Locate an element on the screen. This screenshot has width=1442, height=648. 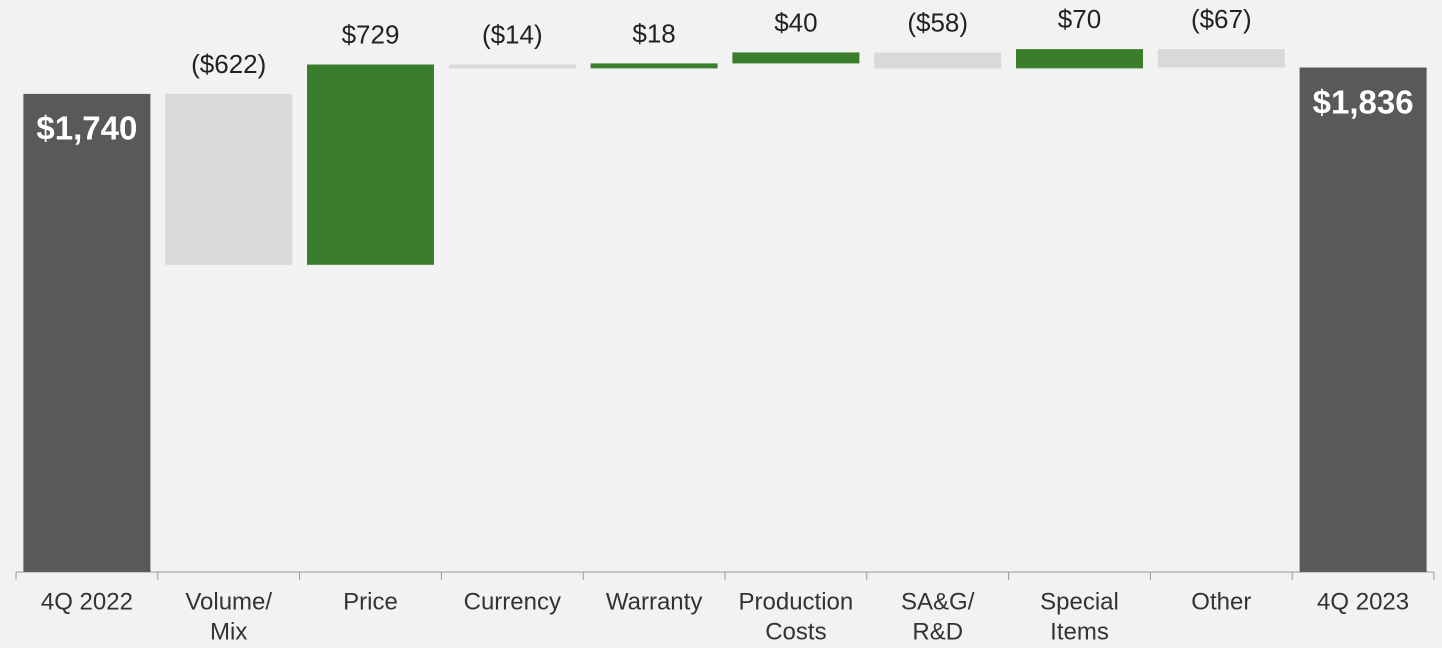
x-tick-label: Price is located at coordinates (370, 601).